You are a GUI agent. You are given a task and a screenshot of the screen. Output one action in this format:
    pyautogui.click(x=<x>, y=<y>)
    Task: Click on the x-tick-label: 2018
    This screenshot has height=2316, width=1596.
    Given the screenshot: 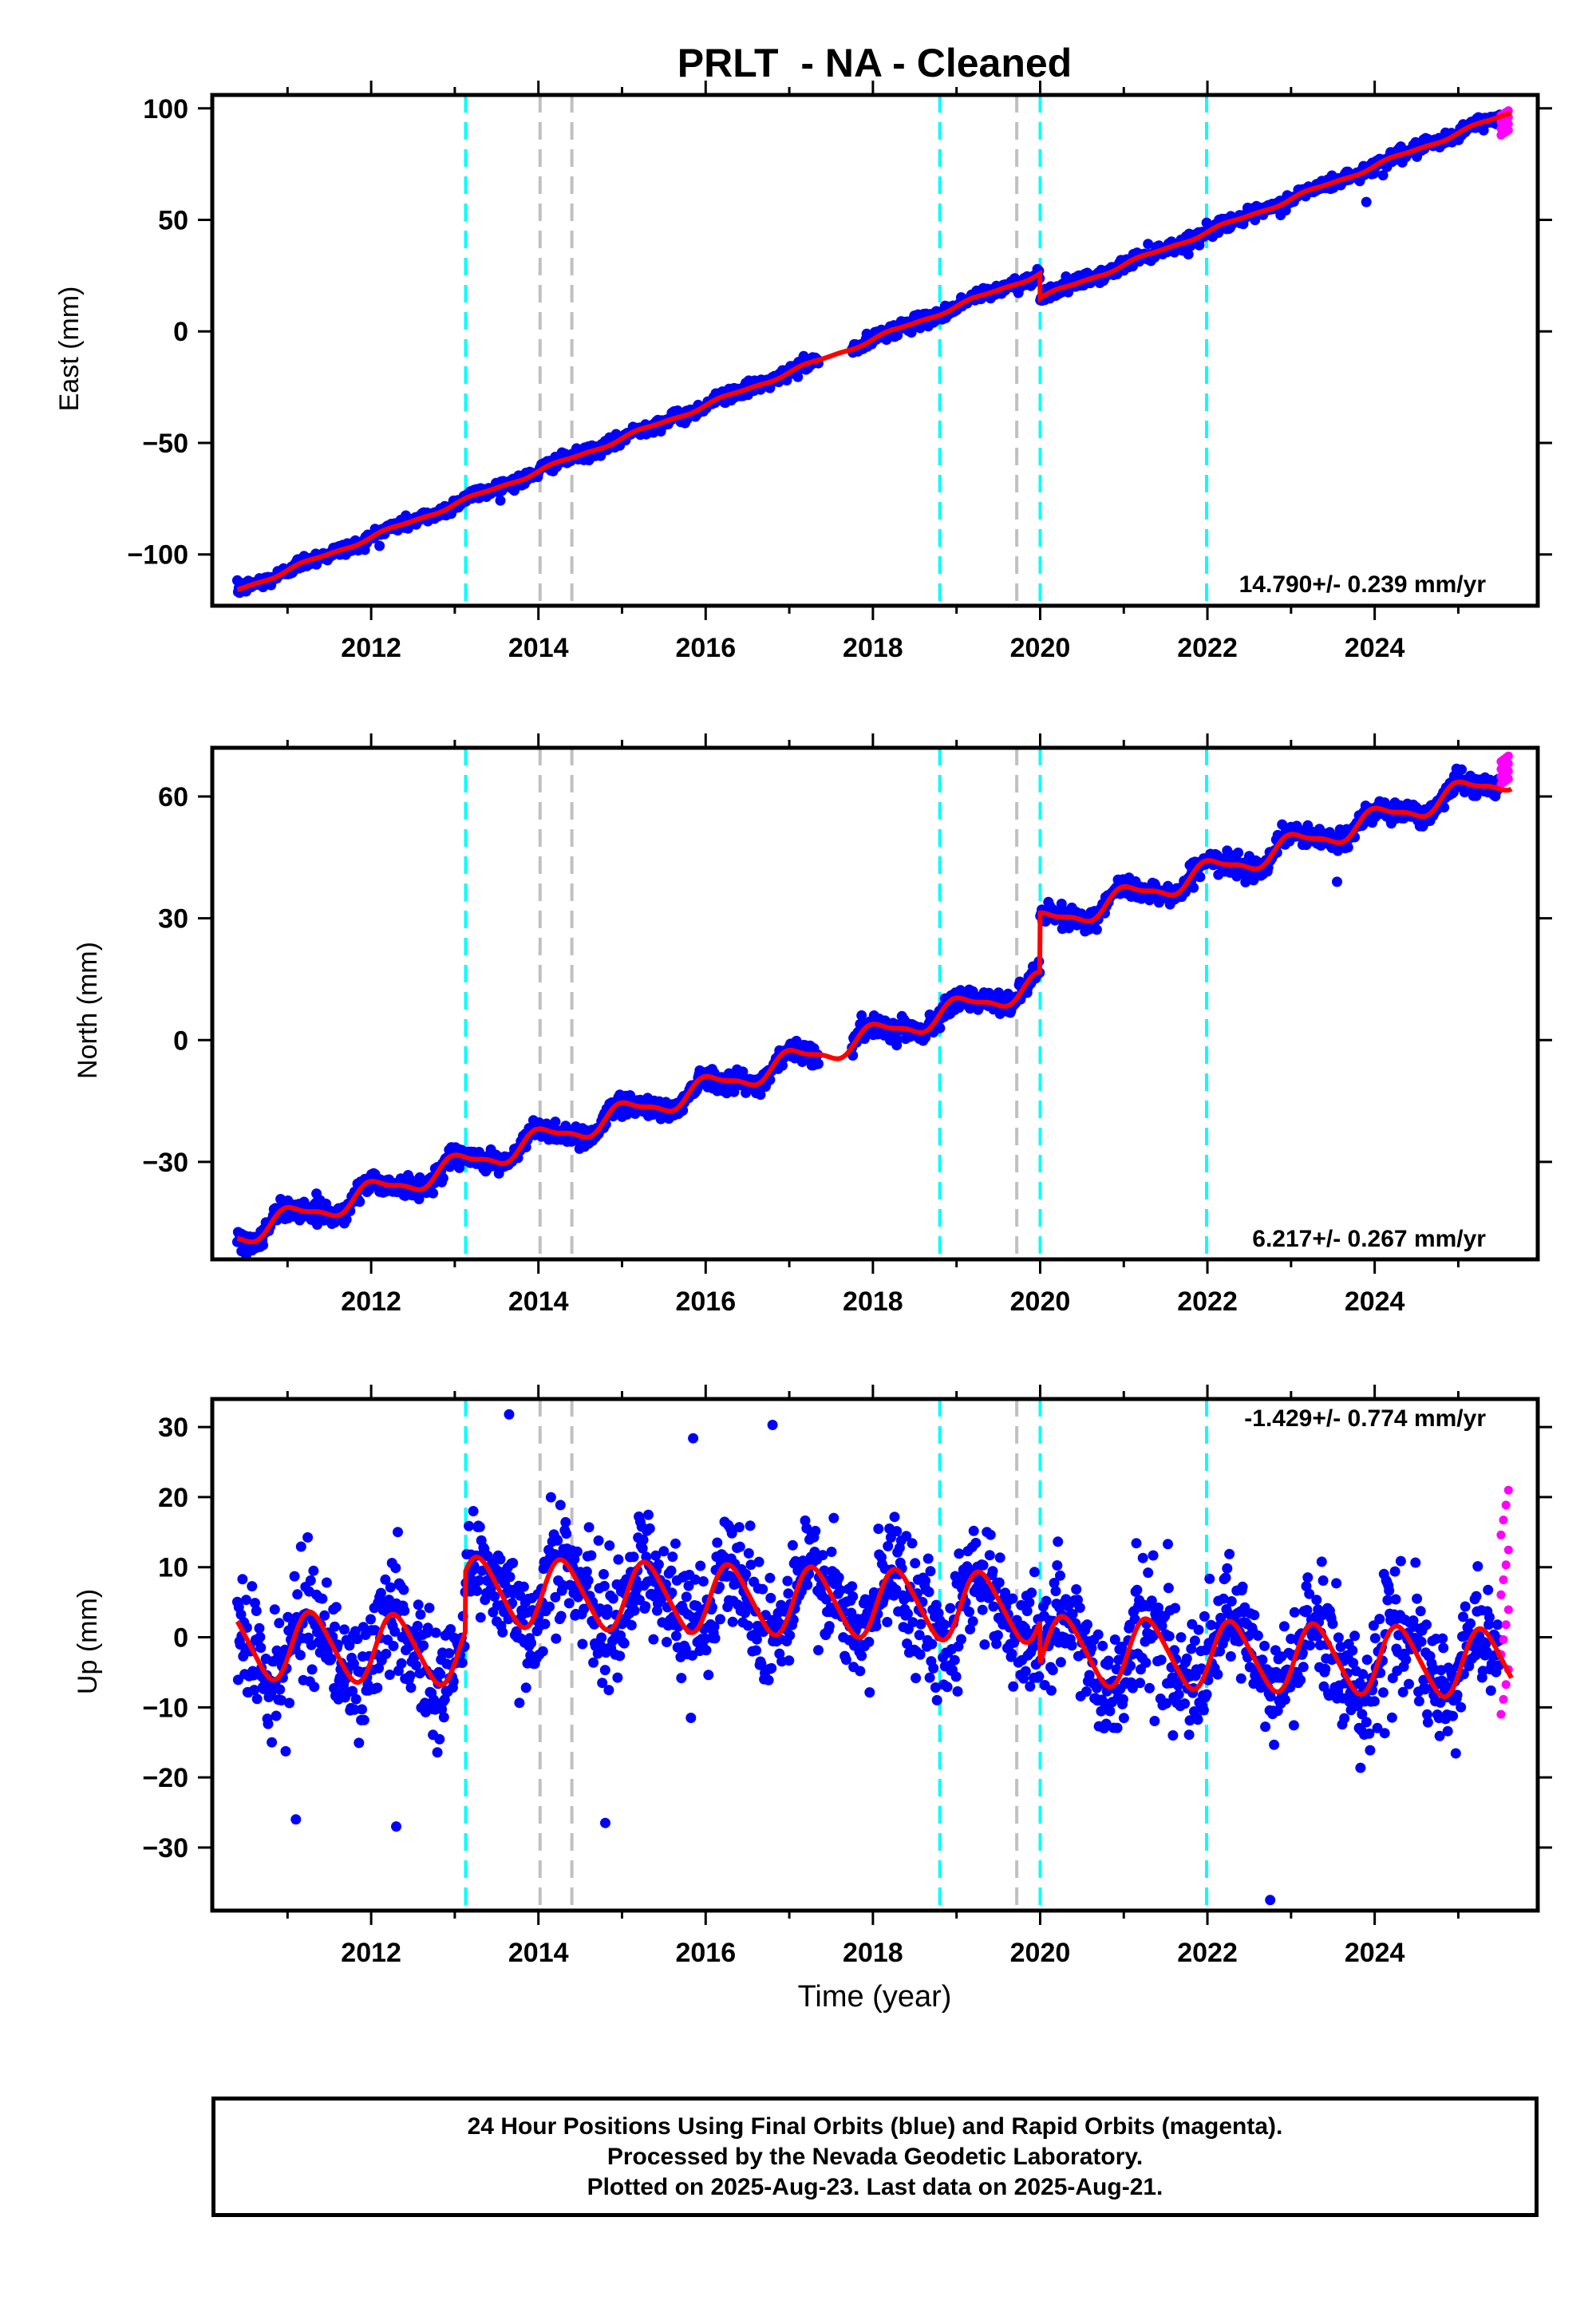 What is the action you would take?
    pyautogui.click(x=873, y=1301)
    